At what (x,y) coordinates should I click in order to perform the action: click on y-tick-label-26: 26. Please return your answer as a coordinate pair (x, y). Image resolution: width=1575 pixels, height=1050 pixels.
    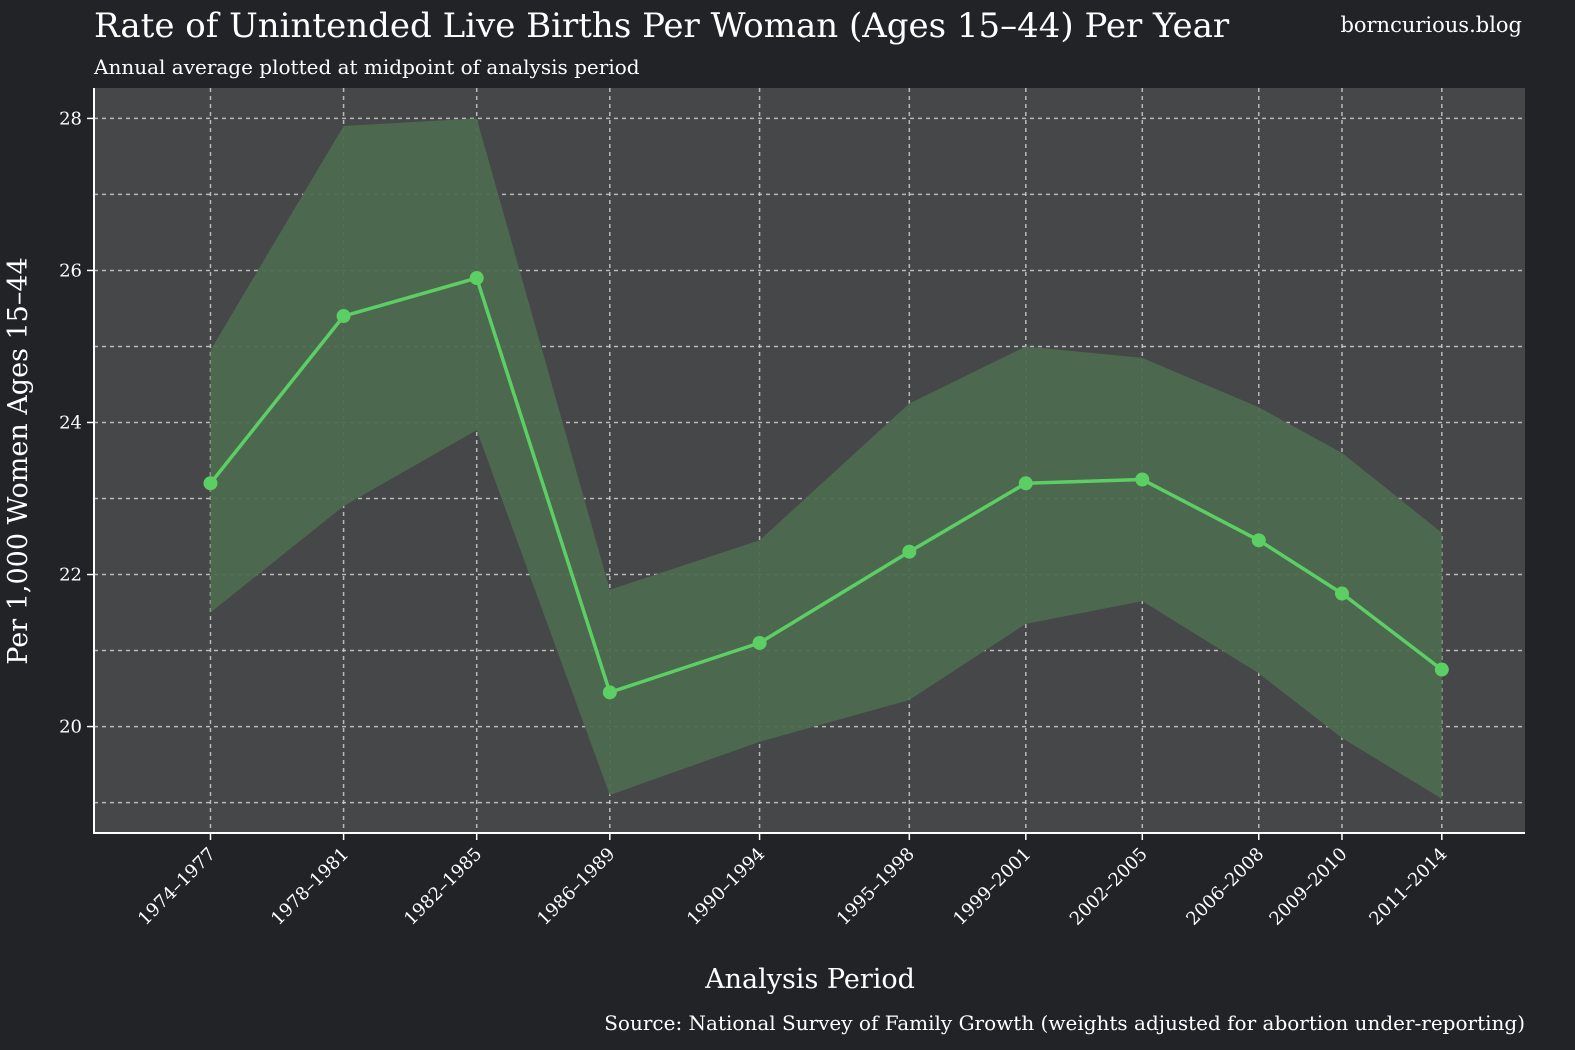
    Looking at the image, I should click on (70, 270).